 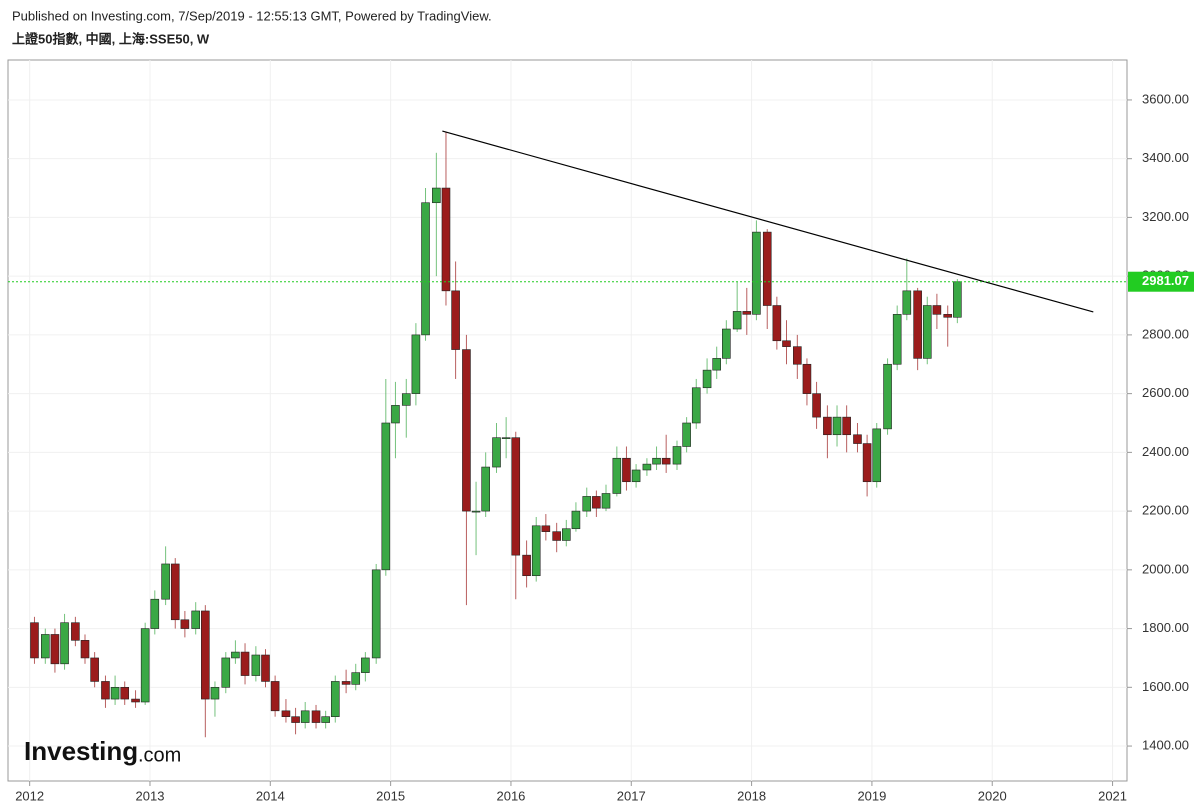 What do you see at coordinates (751, 795) in the screenshot?
I see `x-tick-label: 2018` at bounding box center [751, 795].